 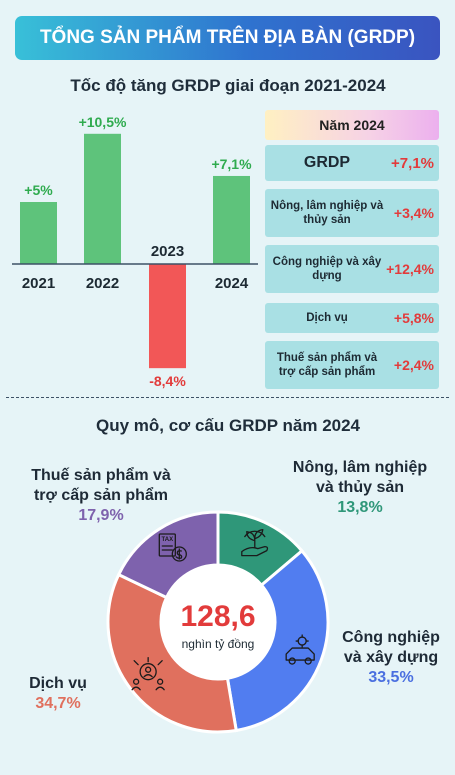 What do you see at coordinates (391, 637) in the screenshot?
I see `slice-name-line: Công nghiệp` at bounding box center [391, 637].